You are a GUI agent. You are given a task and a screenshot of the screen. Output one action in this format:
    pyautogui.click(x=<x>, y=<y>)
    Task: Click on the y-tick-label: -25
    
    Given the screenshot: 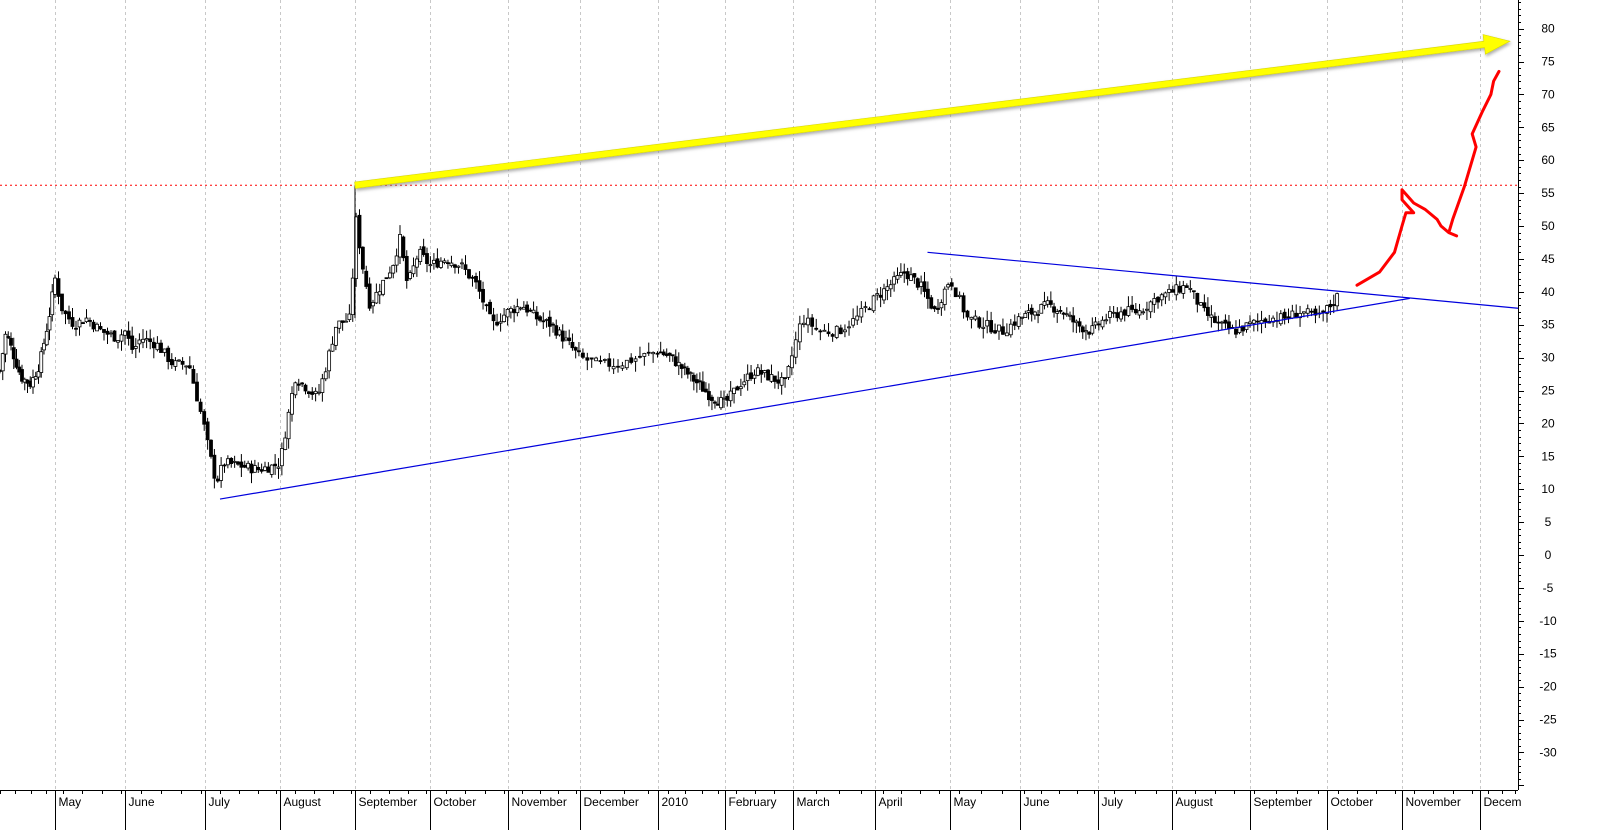 What is the action you would take?
    pyautogui.click(x=1548, y=720)
    